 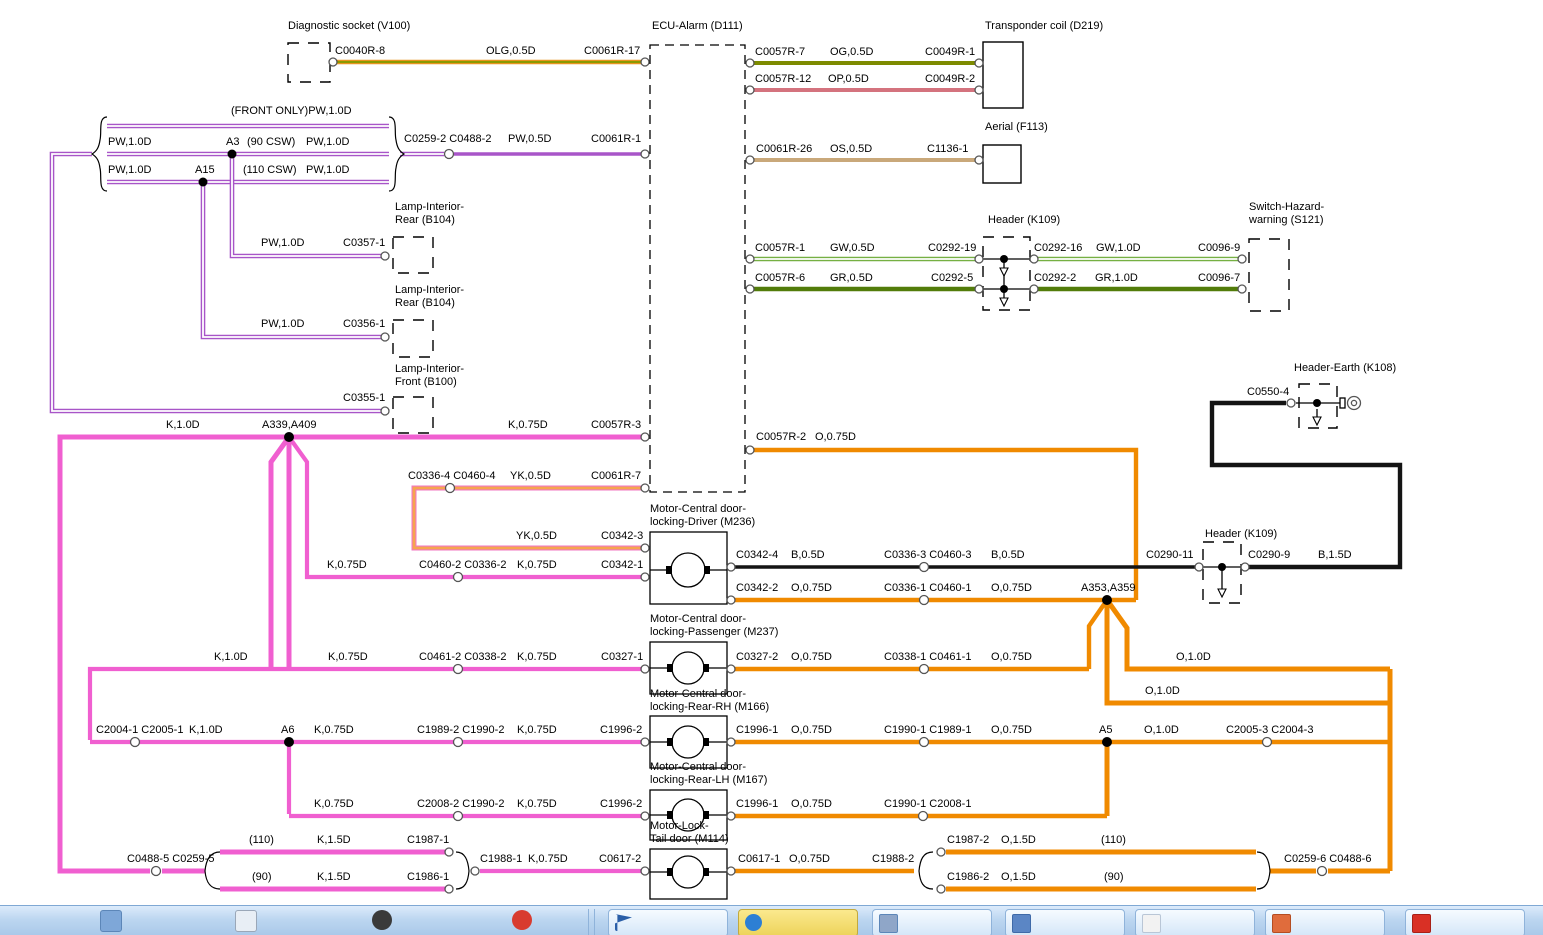 What do you see at coordinates (205, 170) in the screenshot?
I see `wire-label: A15` at bounding box center [205, 170].